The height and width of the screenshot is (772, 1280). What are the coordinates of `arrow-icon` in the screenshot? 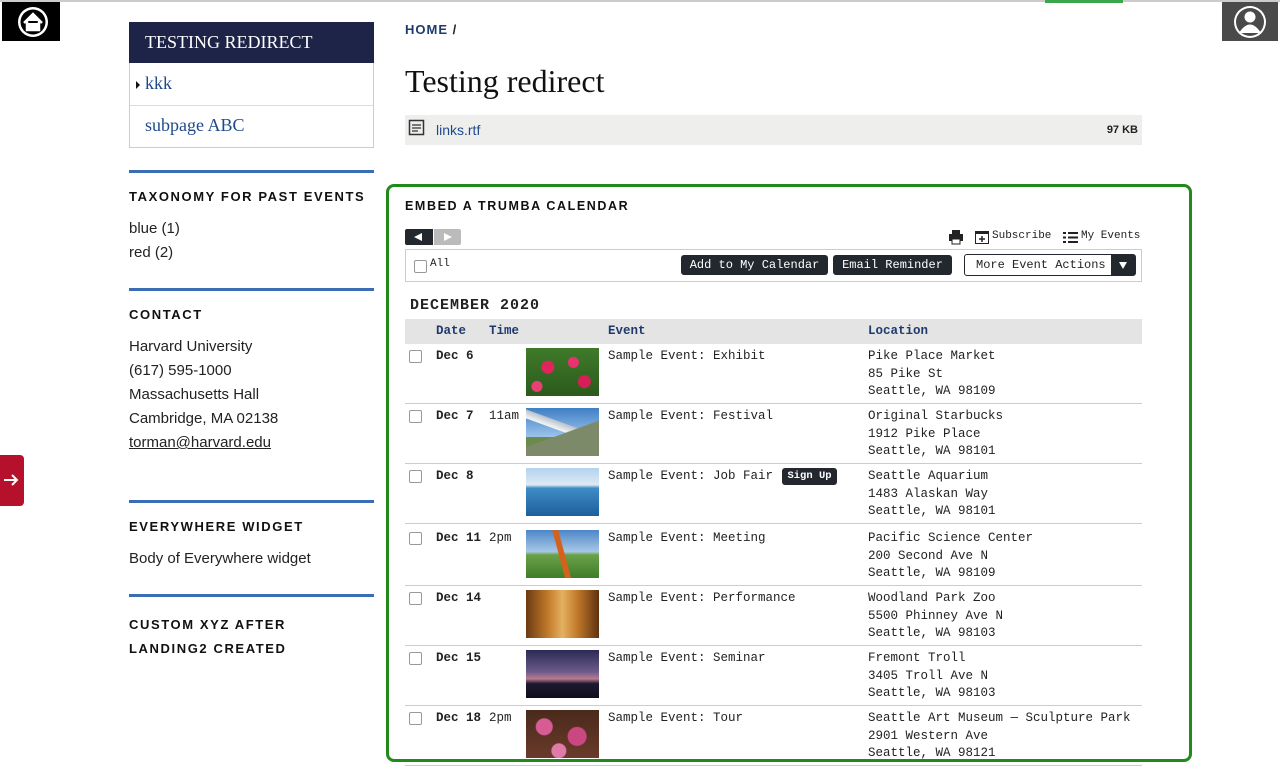 It's located at (11, 480).